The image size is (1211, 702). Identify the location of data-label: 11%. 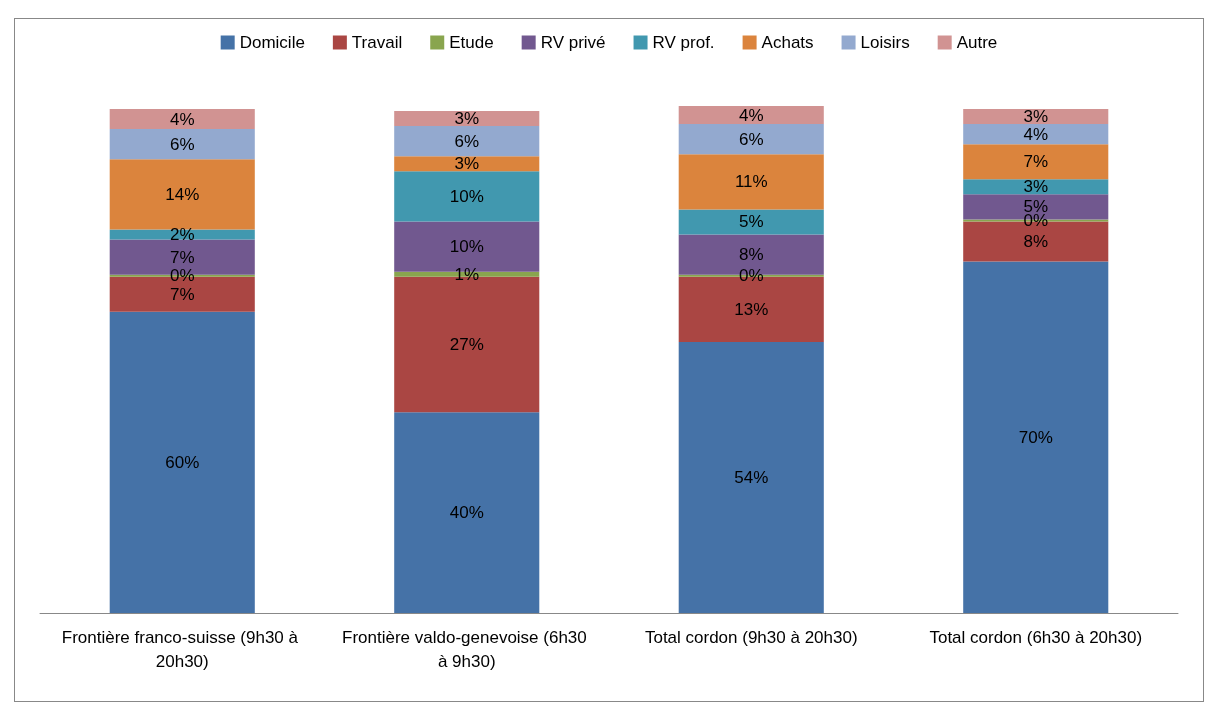
(751, 182).